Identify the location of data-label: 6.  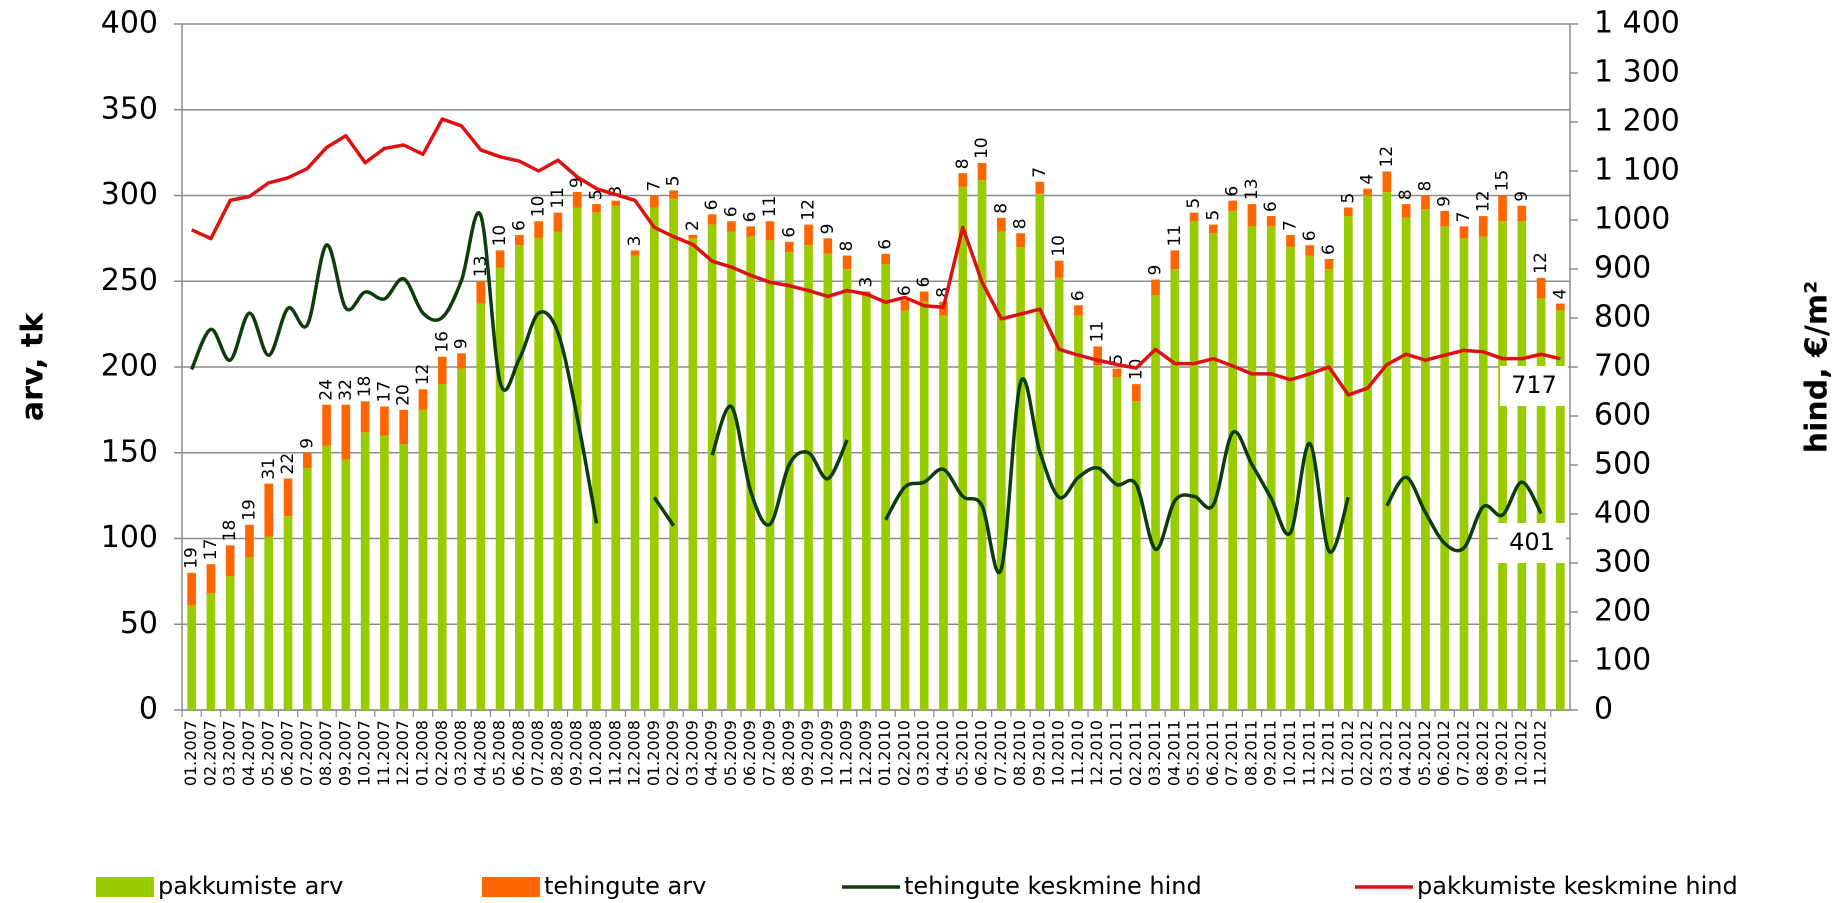
(731, 211).